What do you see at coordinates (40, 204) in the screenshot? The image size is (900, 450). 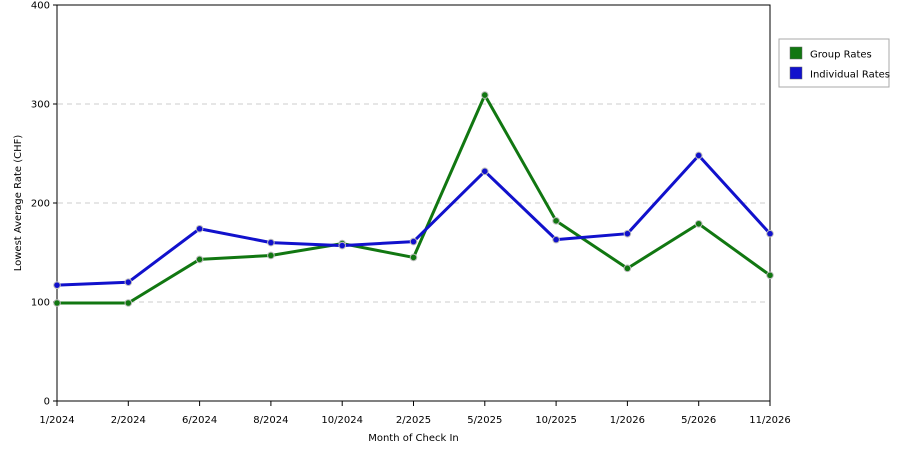 I see `y-tick-label: 200` at bounding box center [40, 204].